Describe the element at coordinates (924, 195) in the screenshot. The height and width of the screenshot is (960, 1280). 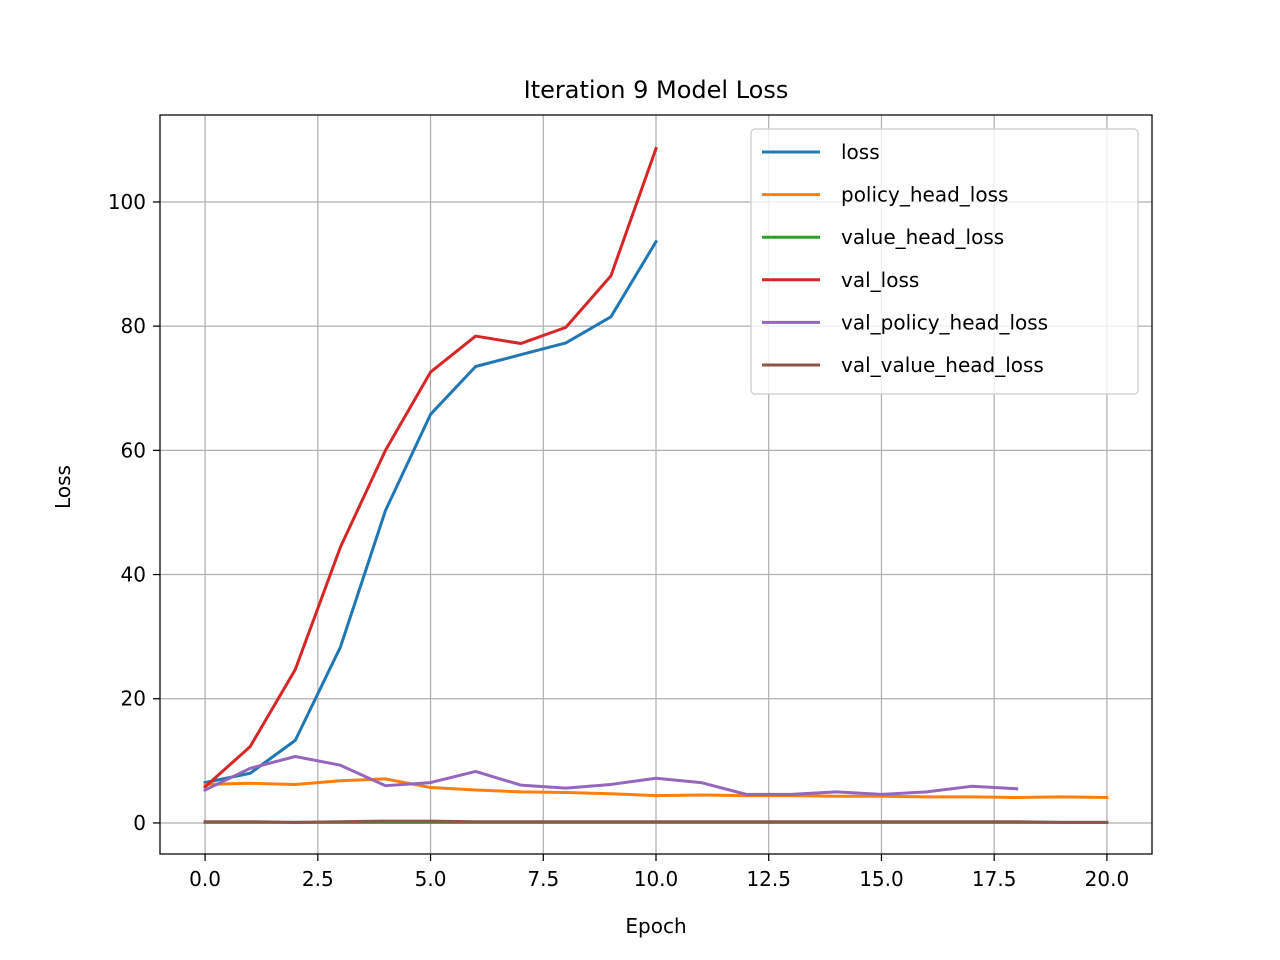
I see `legend-label: policy_head_loss` at that location.